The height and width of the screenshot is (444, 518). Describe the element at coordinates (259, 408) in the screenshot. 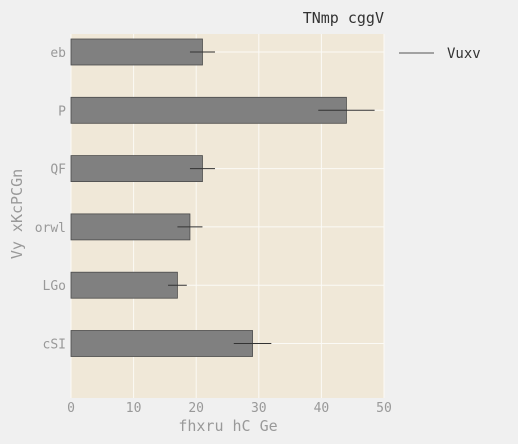

I see `x-tick-label: 30` at that location.